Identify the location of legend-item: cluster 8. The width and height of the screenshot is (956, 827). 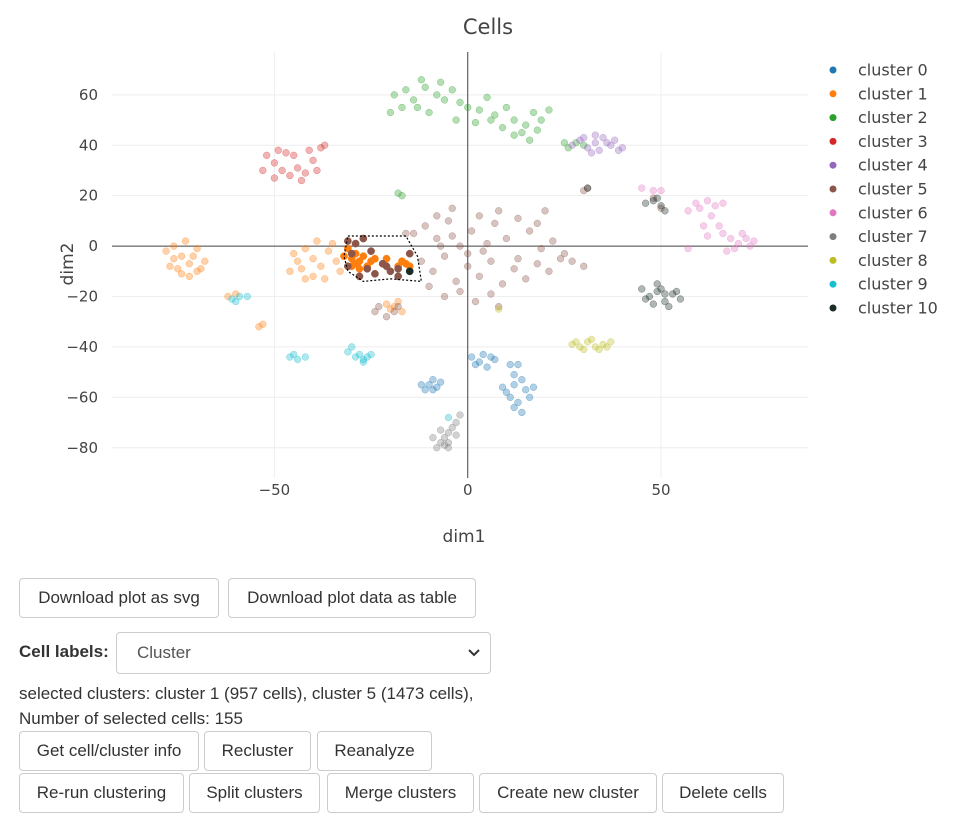
(878, 260).